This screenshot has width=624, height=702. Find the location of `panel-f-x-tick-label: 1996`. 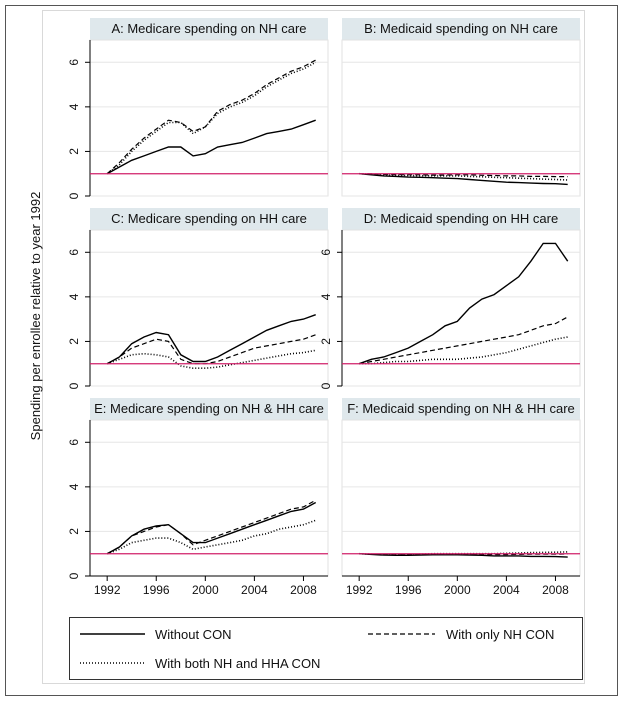

panel-f-x-tick-label: 1996 is located at coordinates (408, 590).